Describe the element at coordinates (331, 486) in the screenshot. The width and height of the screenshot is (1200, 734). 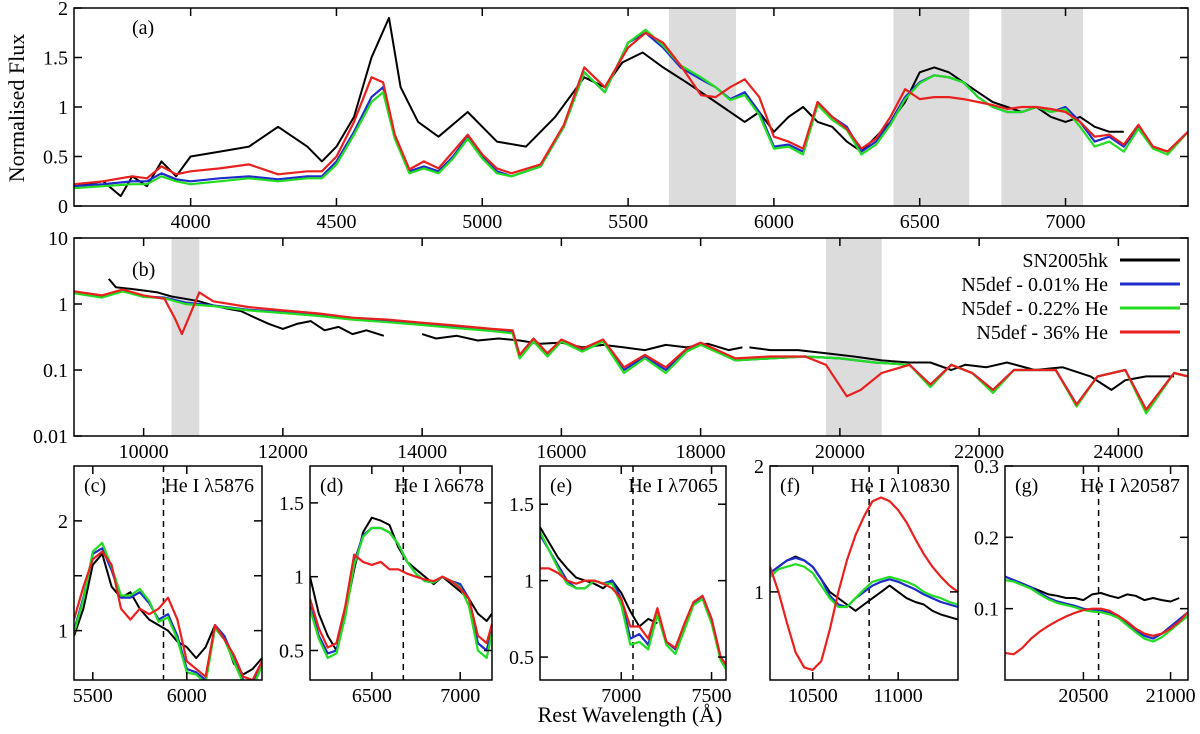
I see `panel-label: (d)` at that location.